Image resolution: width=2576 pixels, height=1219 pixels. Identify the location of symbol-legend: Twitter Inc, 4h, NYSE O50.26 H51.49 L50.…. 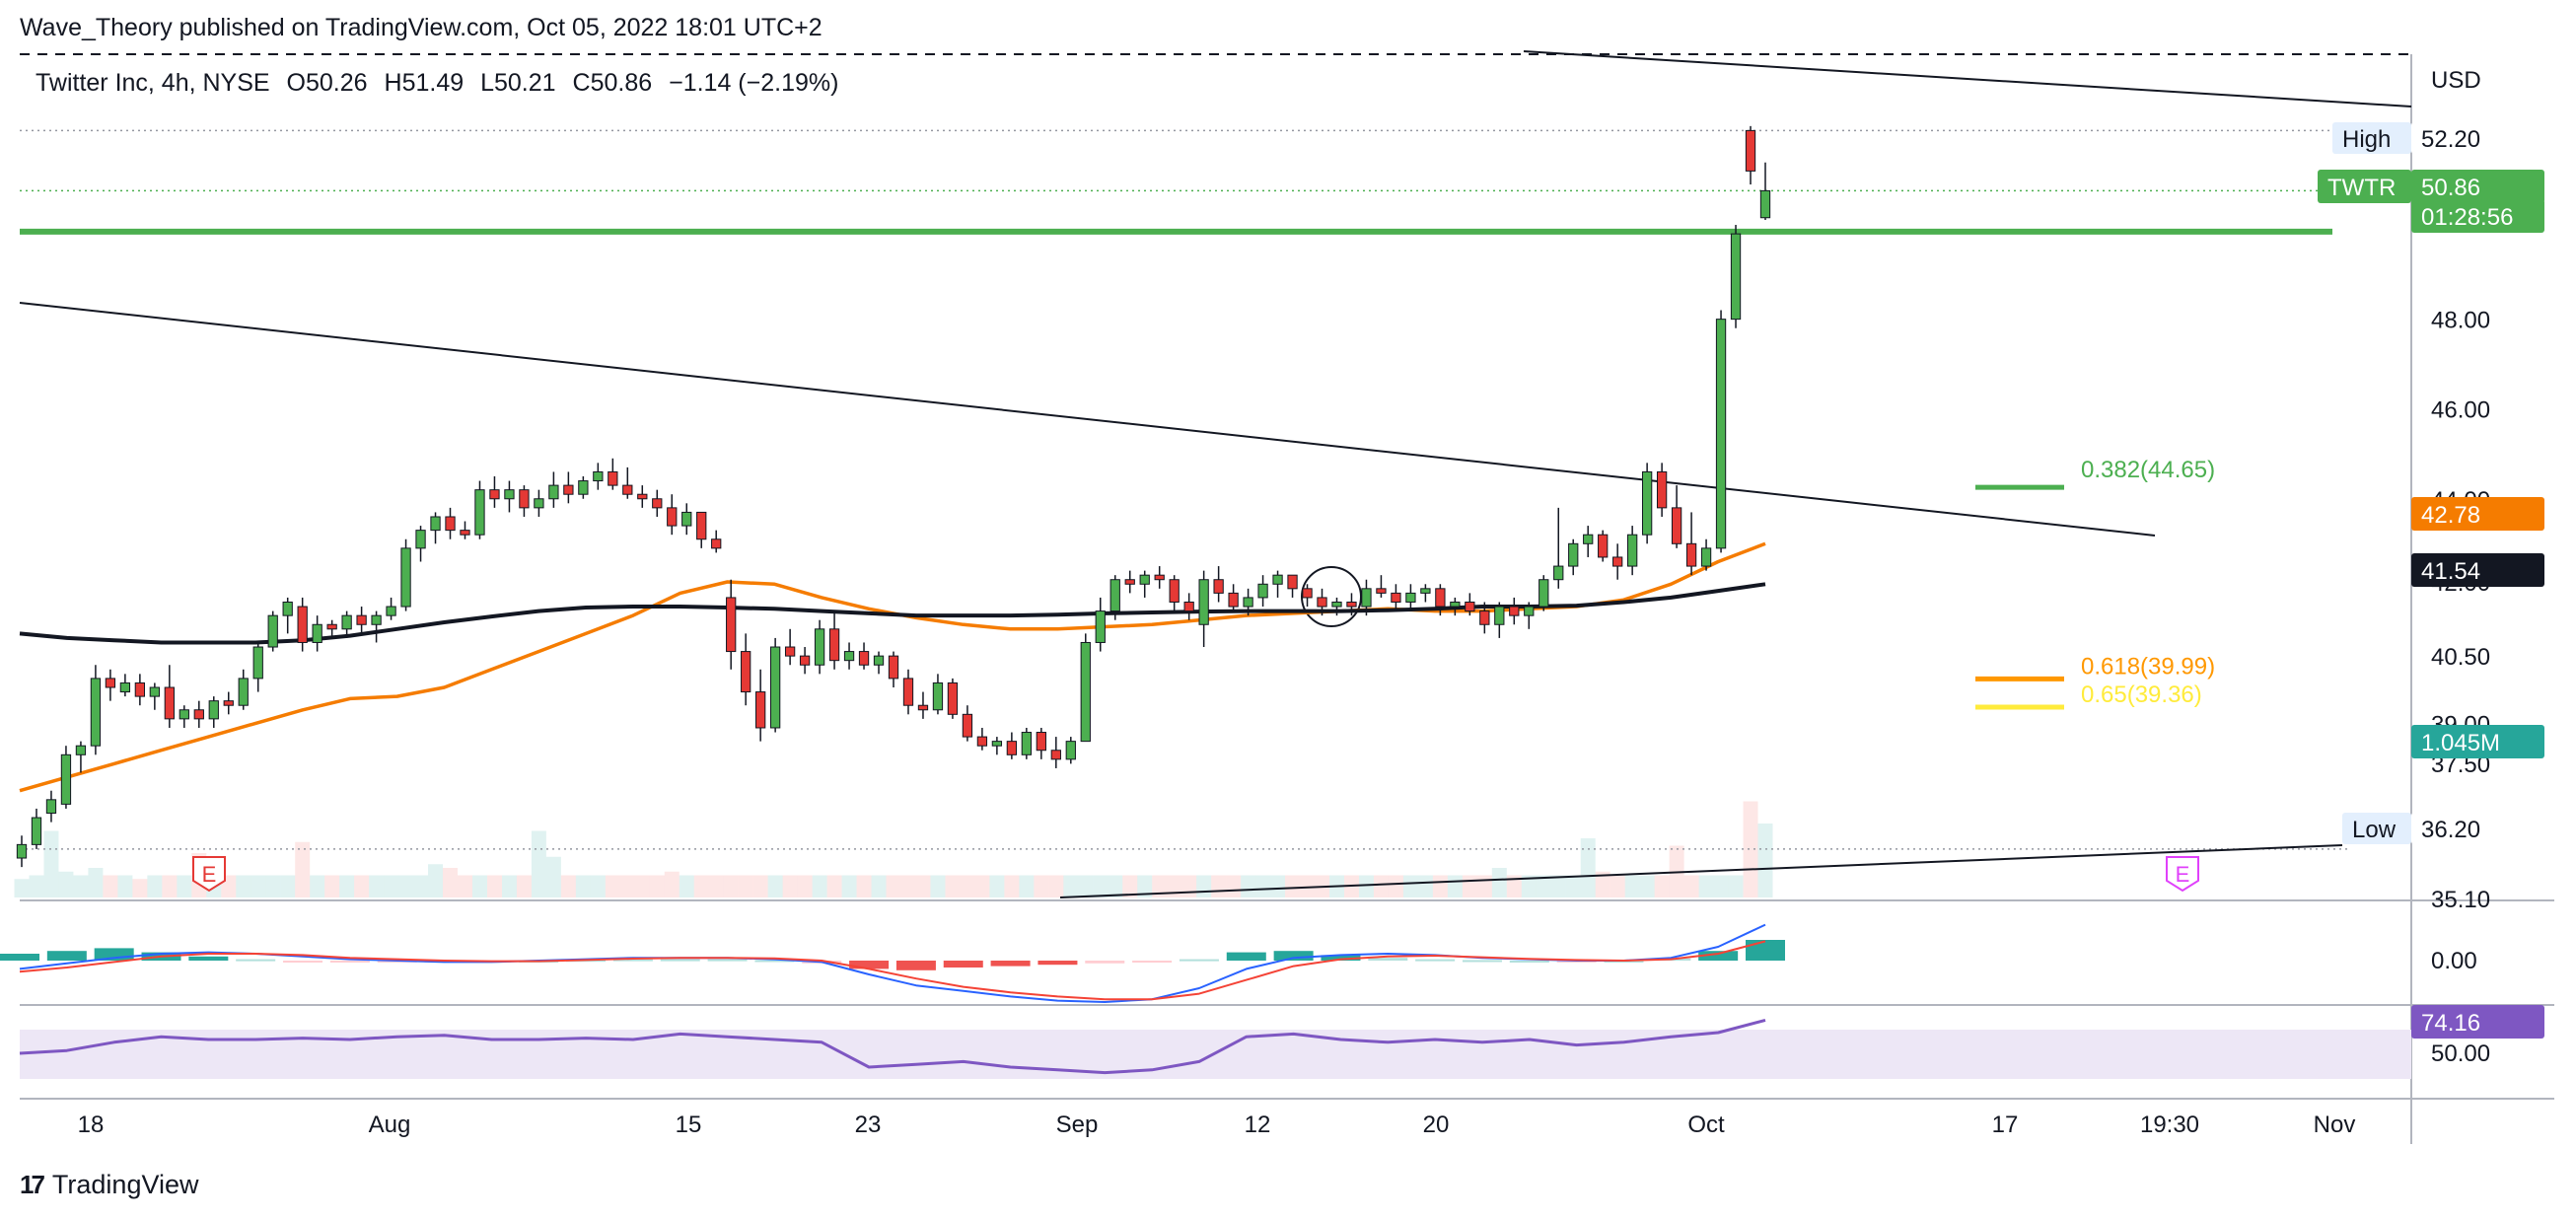
(442, 83).